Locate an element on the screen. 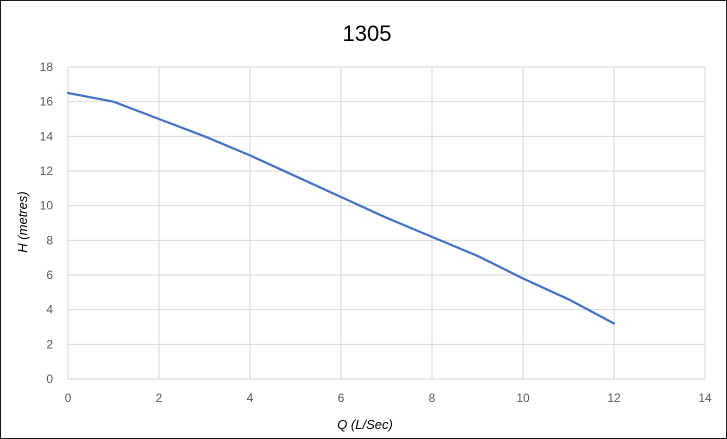 This screenshot has width=727, height=439. y-tick-label: 18 is located at coordinates (47, 67).